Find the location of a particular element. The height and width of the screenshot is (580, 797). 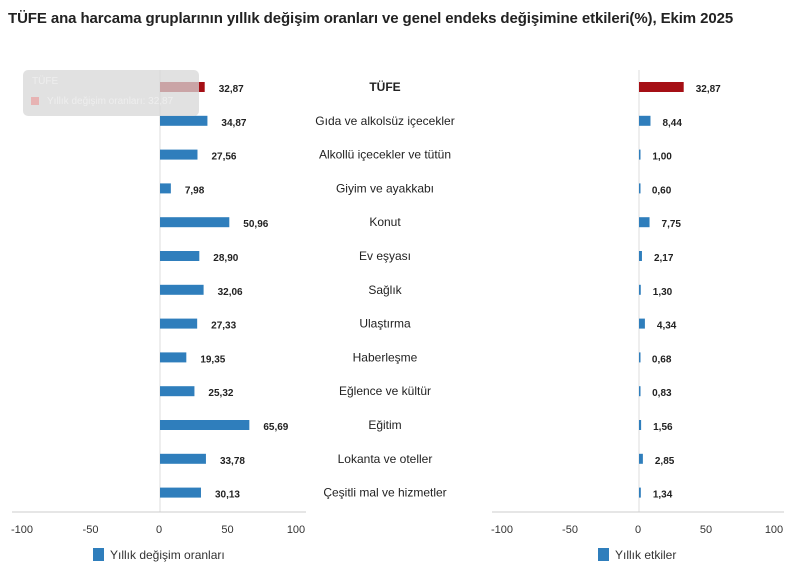

data-label: 25,32 is located at coordinates (220, 393).